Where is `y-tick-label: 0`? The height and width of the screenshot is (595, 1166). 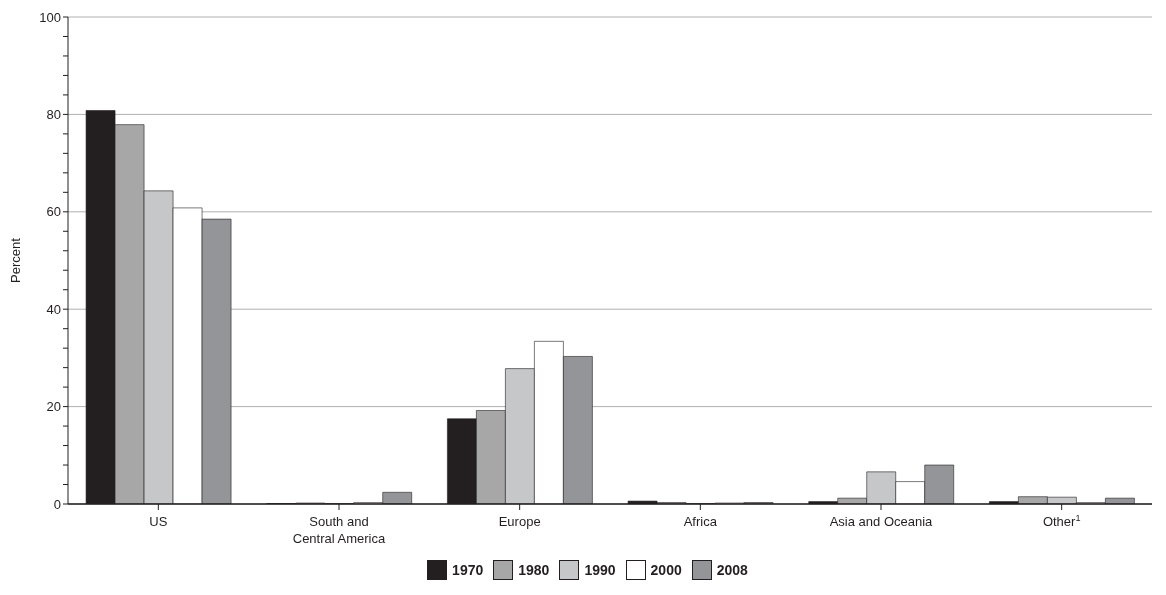 y-tick-label: 0 is located at coordinates (57, 504).